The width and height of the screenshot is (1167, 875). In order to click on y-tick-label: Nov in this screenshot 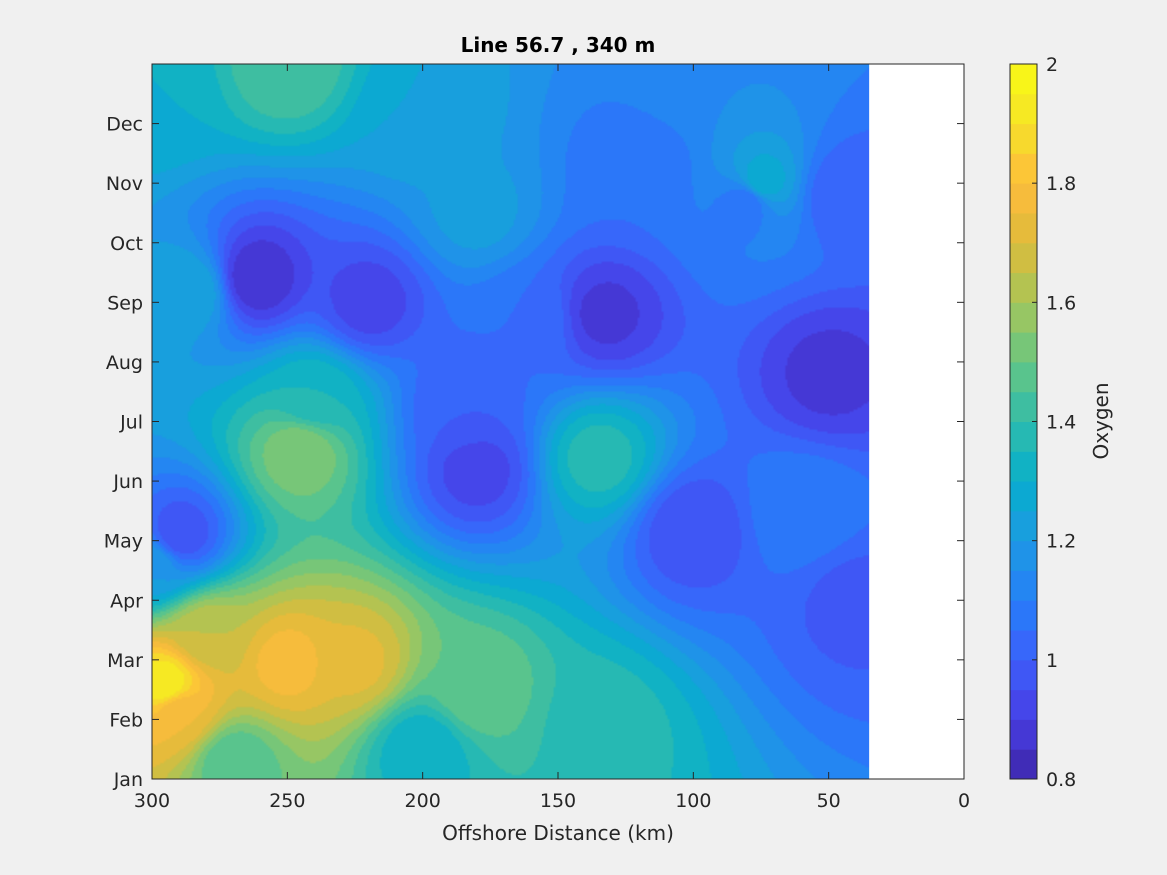, I will do `click(124, 184)`.